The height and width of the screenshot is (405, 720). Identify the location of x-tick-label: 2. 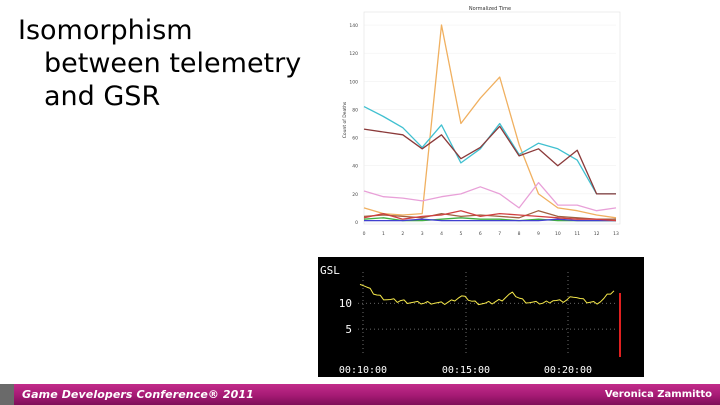
(402, 234).